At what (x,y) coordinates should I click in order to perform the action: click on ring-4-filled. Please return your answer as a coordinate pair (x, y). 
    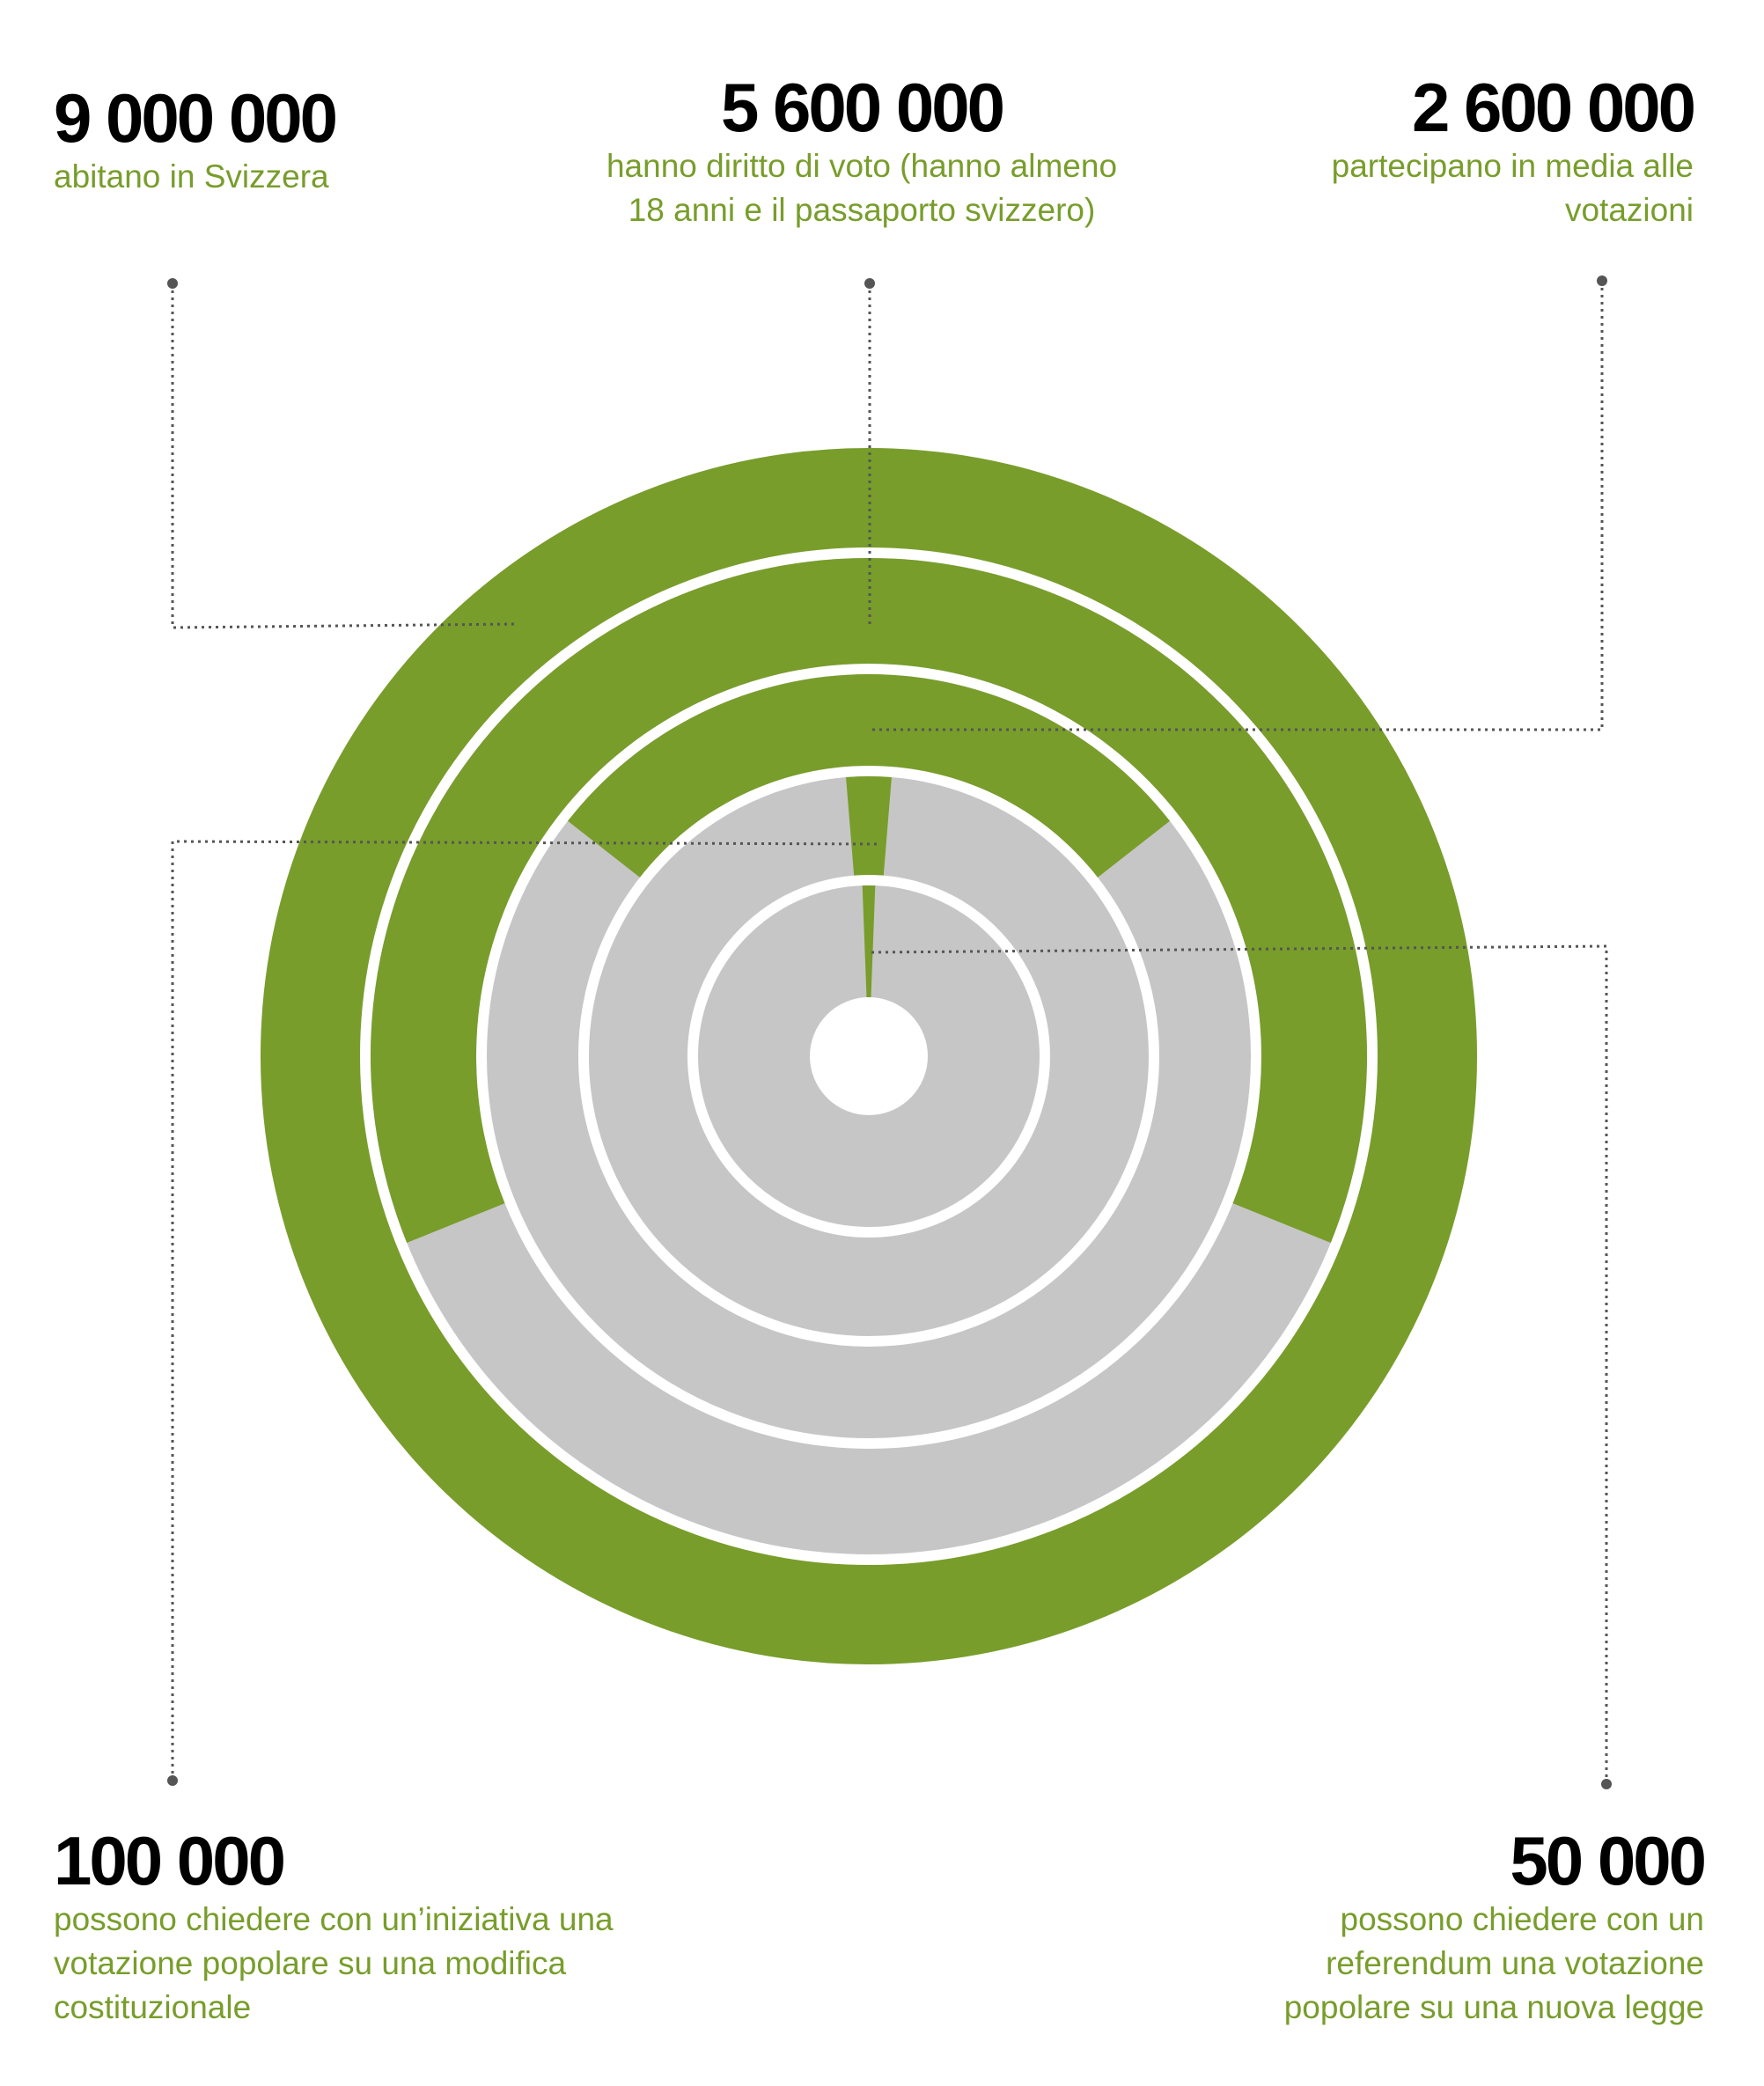
    Looking at the image, I should click on (869, 941).